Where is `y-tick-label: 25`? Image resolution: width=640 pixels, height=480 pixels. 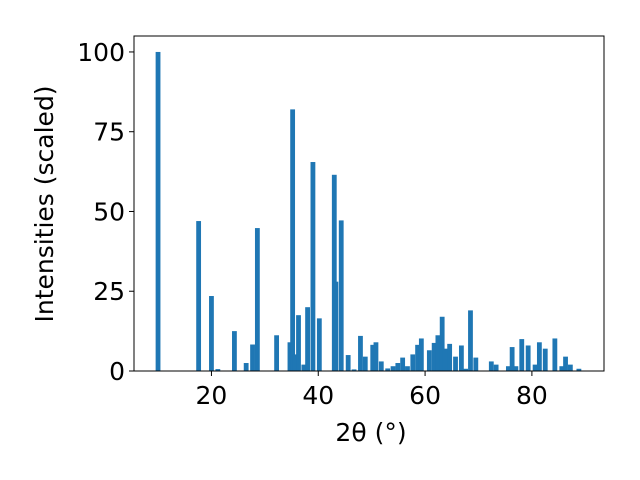
y-tick-label: 25 is located at coordinates (109, 291).